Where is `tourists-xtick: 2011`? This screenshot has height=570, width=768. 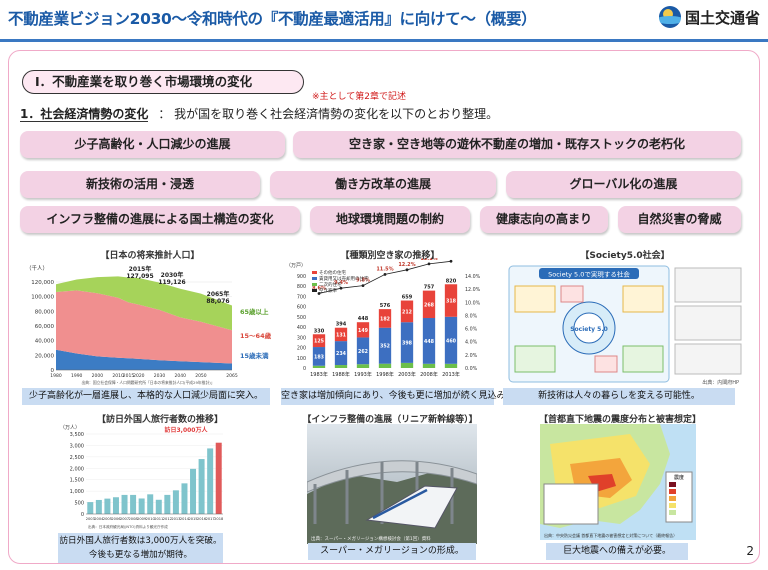 tourists-xtick: 2011 is located at coordinates (158, 519).